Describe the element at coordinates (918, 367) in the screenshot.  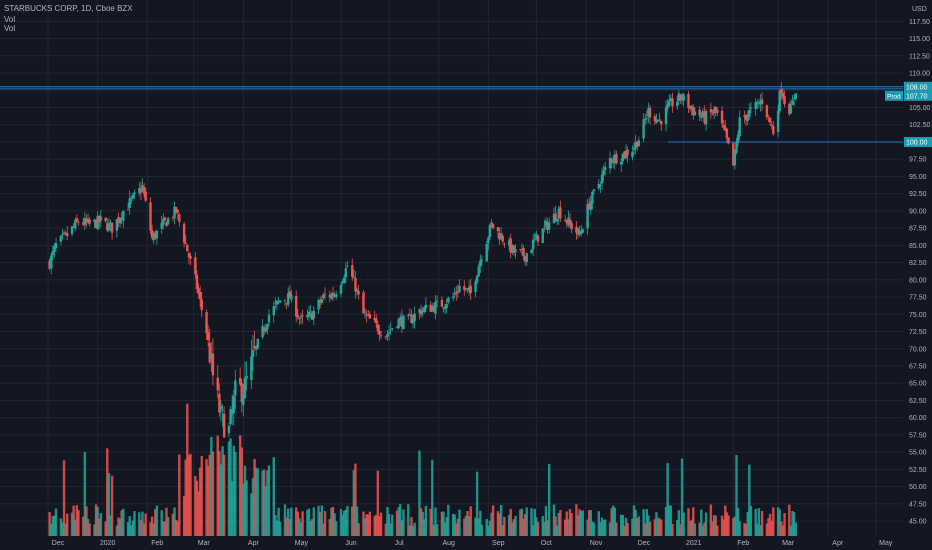
I see `y-tick-label: 67.50` at that location.